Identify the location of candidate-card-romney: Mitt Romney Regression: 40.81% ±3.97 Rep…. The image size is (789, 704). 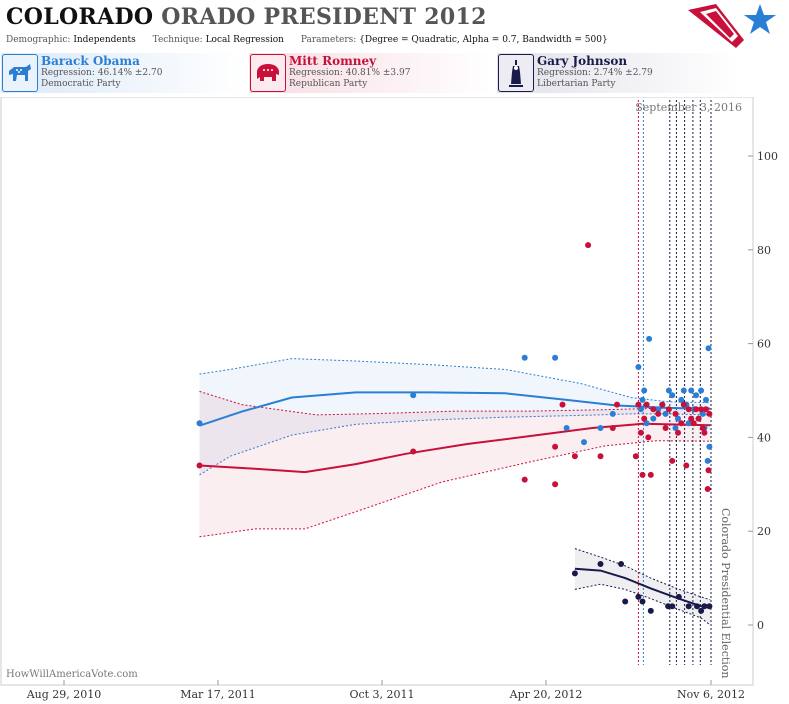
(370, 73).